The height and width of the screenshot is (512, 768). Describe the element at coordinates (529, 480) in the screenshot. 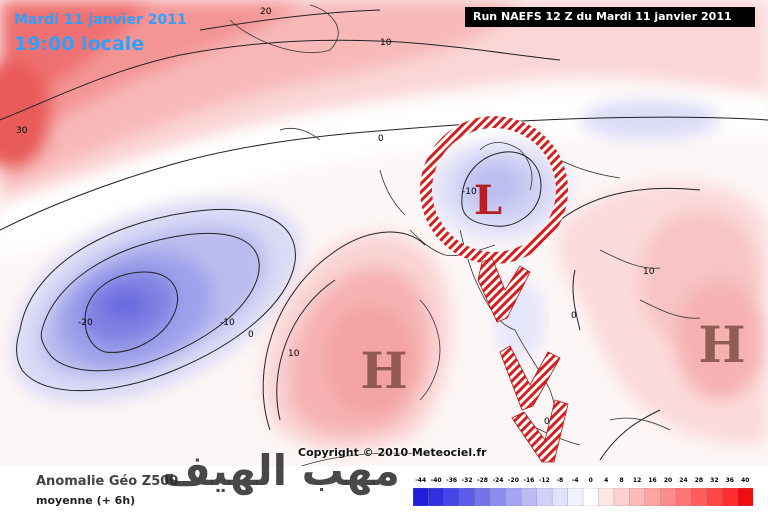

I see `color-scale-tick: -16` at that location.